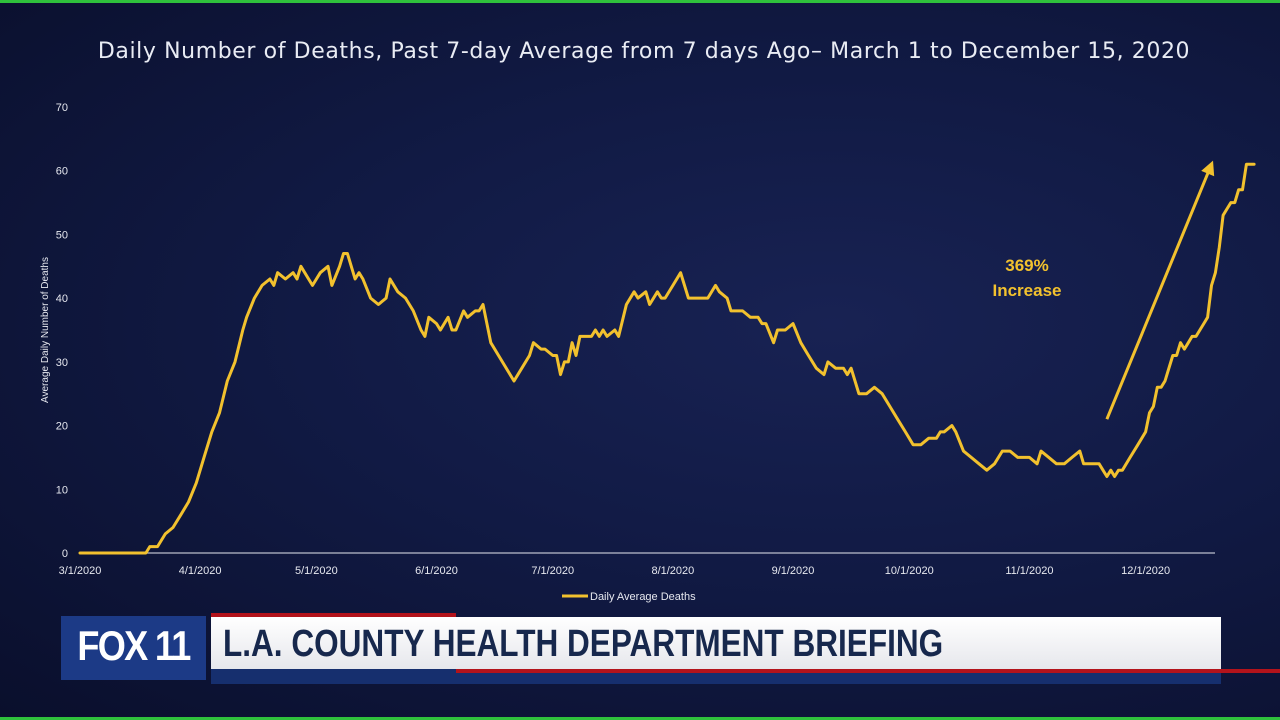 The width and height of the screenshot is (1280, 720). What do you see at coordinates (1159, 291) in the screenshot?
I see `annotation-arrow-shaft` at bounding box center [1159, 291].